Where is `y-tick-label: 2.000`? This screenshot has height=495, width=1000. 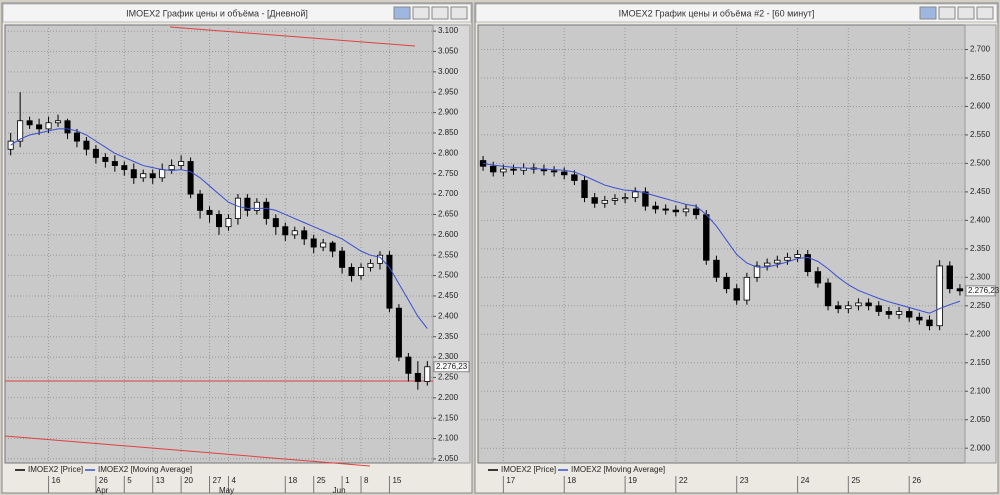
y-tick-label: 2.000 is located at coordinates (980, 447).